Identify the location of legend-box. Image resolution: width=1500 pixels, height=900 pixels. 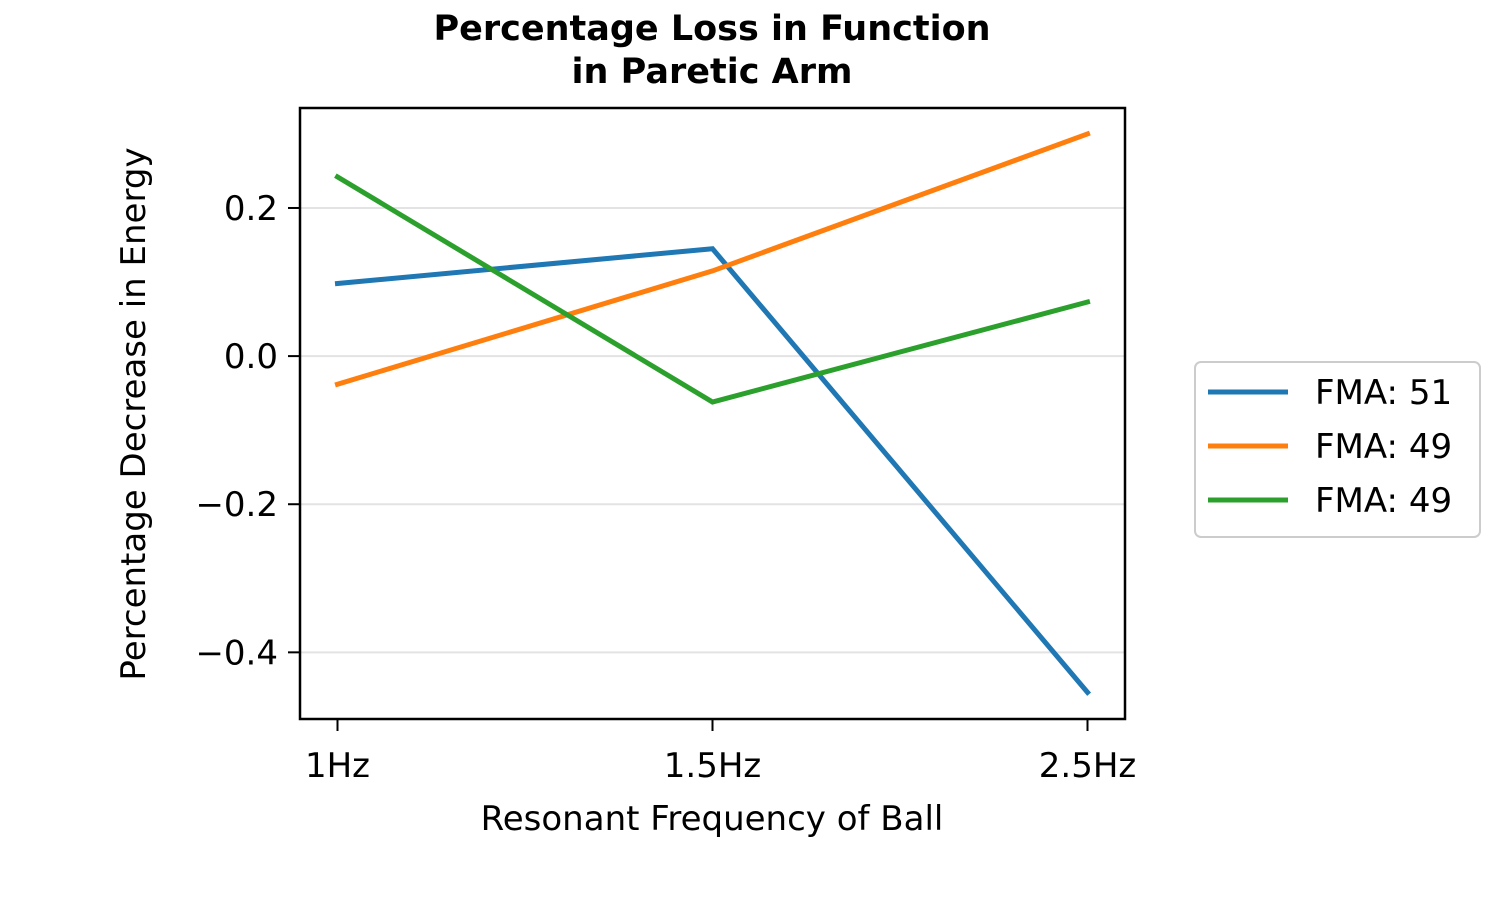
(1337, 449).